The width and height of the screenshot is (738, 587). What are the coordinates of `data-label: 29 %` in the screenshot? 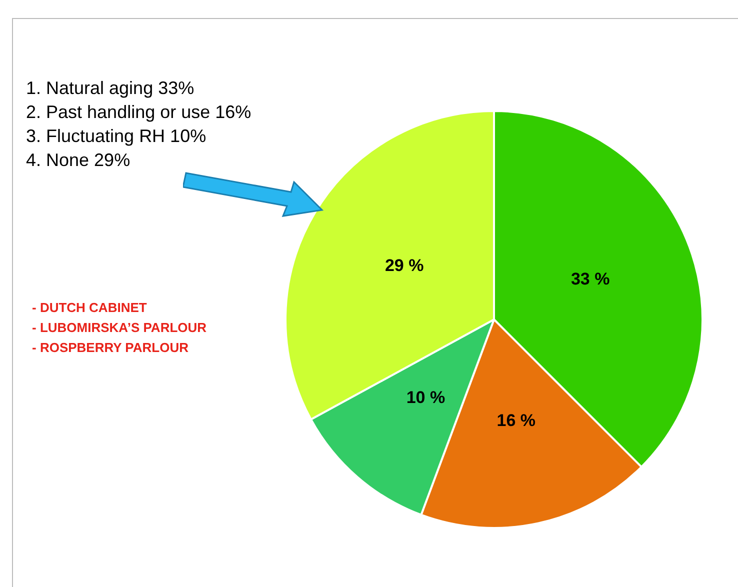 It's located at (404, 265).